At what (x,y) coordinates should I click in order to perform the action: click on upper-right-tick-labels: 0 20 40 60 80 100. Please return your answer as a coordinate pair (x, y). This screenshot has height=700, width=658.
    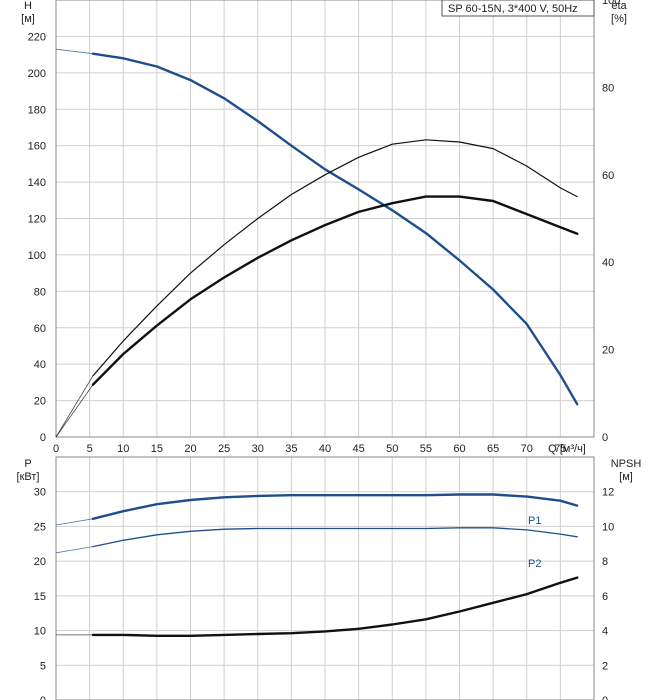
    Looking at the image, I should click on (611, 222).